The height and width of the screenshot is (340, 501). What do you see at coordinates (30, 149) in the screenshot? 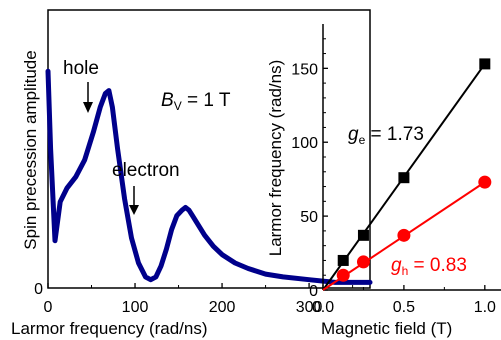
I see `left-y-axis-label: Spin precession amplitude` at bounding box center [30, 149].